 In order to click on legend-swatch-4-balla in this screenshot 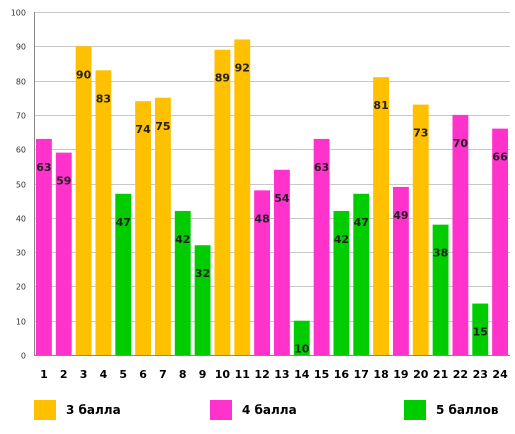, I will do `click(221, 410)`.